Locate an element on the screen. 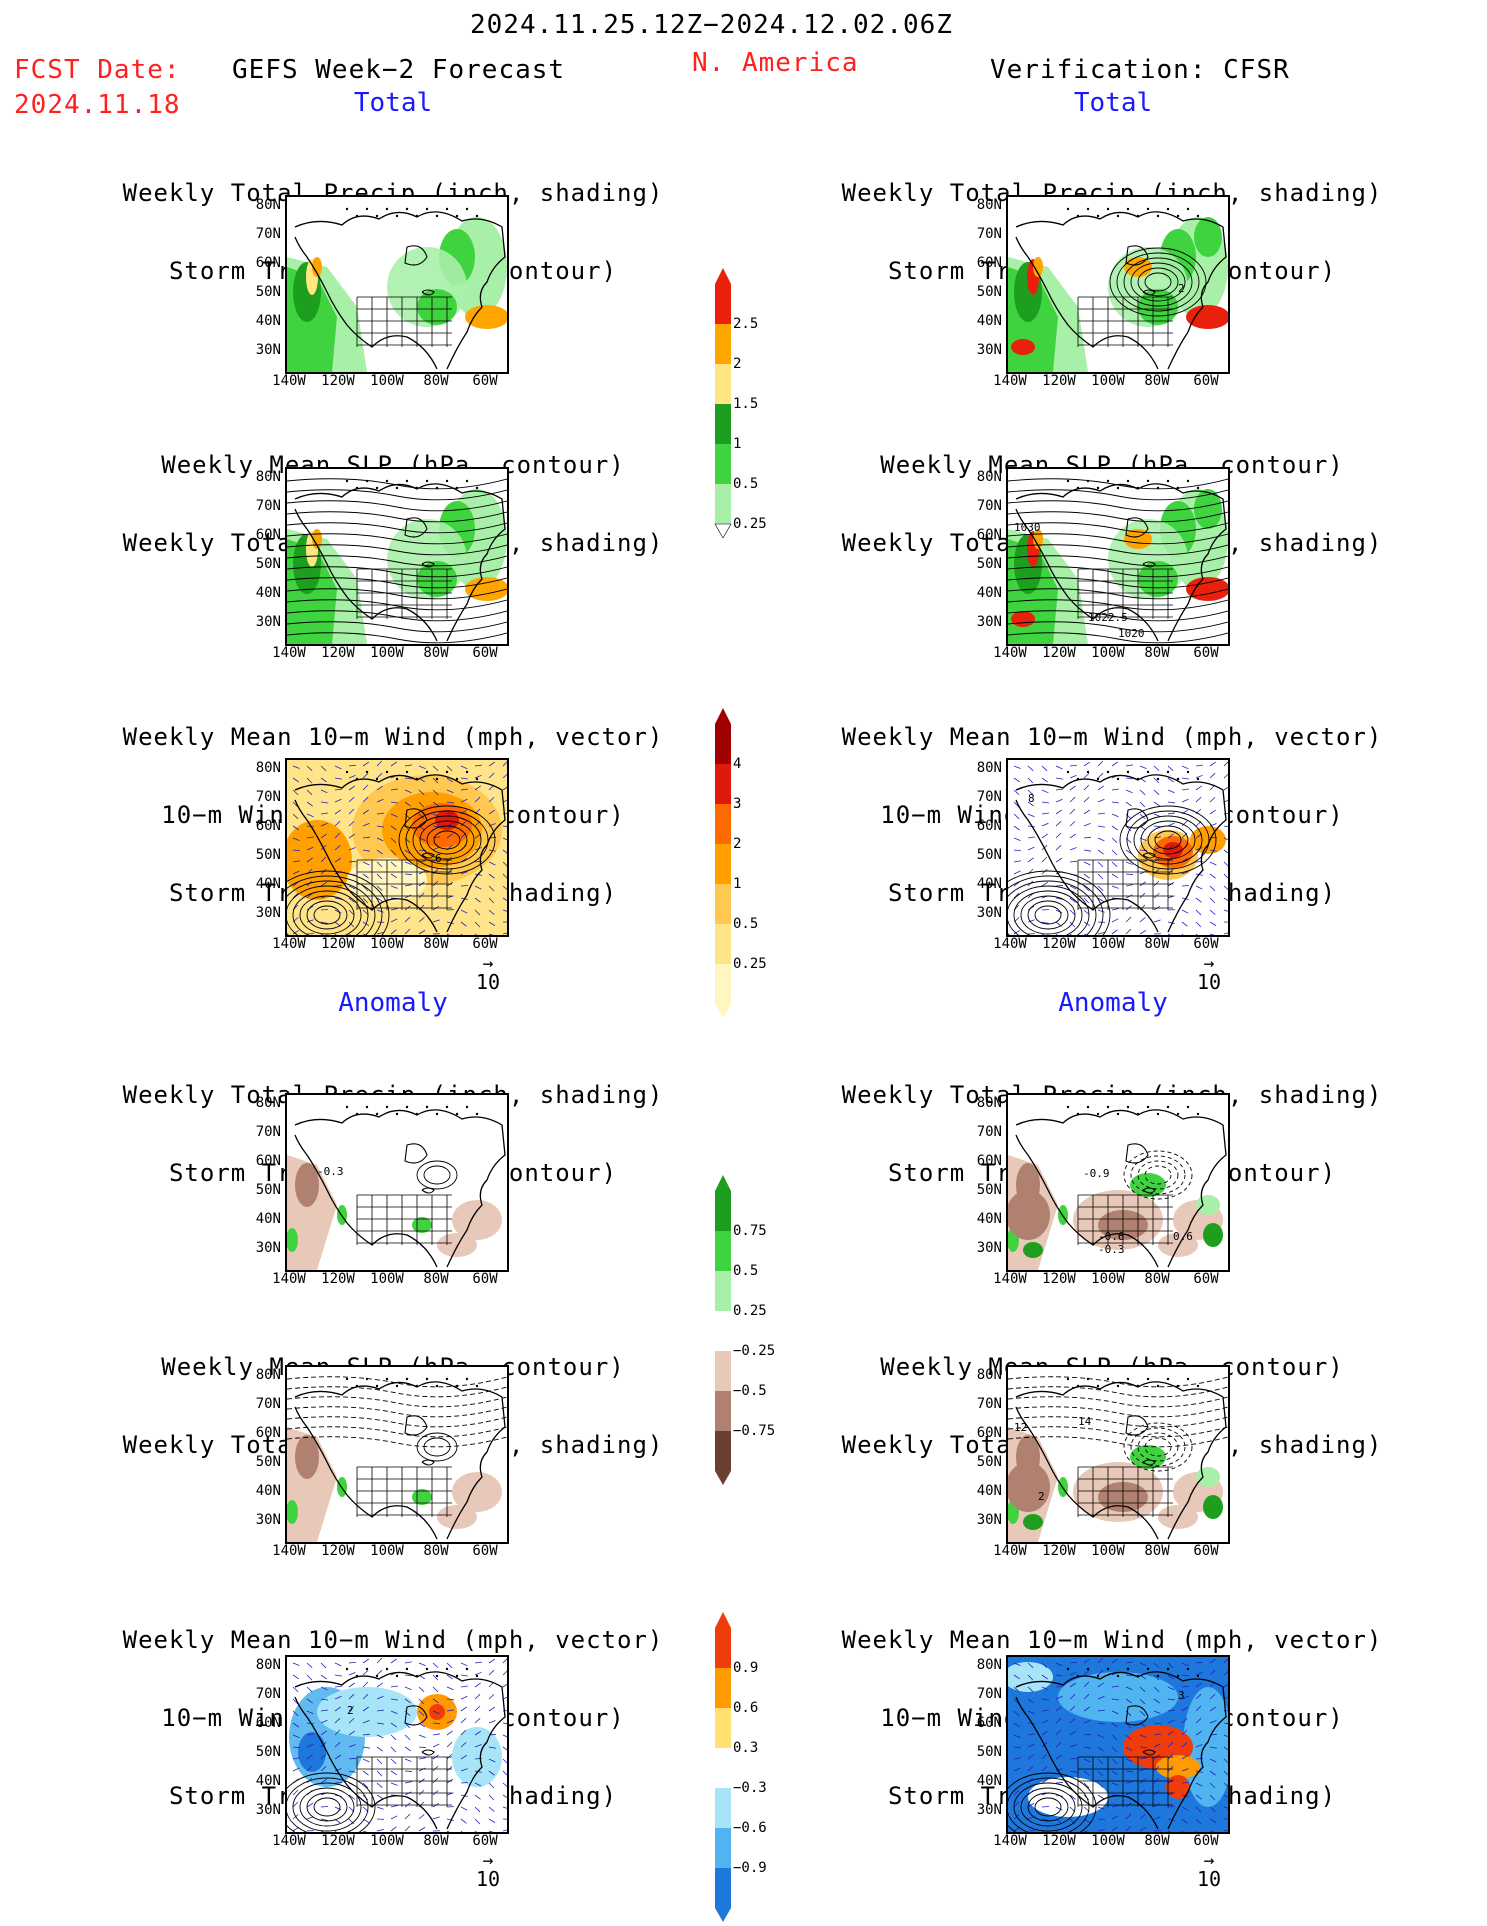  colorbar-label: 2.5 is located at coordinates (745, 324).